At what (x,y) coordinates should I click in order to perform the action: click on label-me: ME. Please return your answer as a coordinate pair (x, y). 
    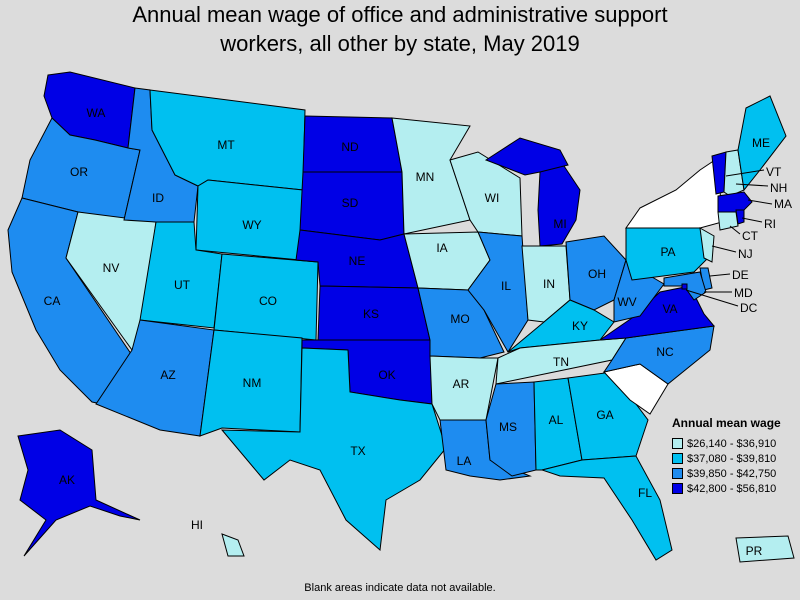
    Looking at the image, I should click on (761, 143).